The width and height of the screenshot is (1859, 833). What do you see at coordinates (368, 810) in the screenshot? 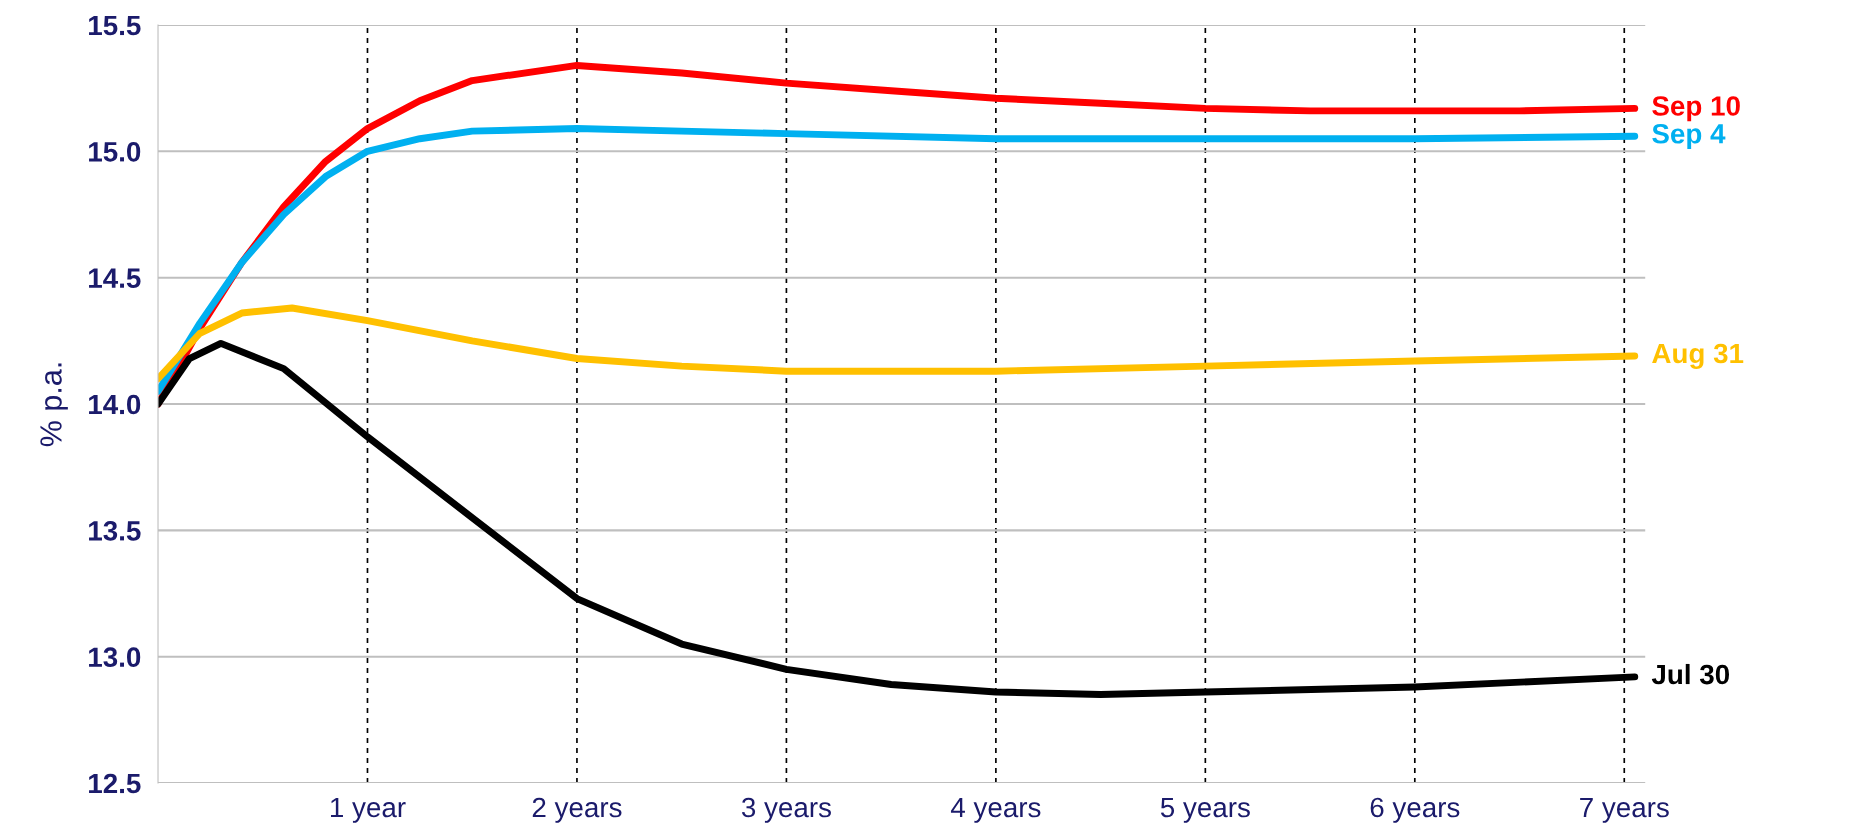
I see `x-tick-label: 1 year` at bounding box center [368, 810].